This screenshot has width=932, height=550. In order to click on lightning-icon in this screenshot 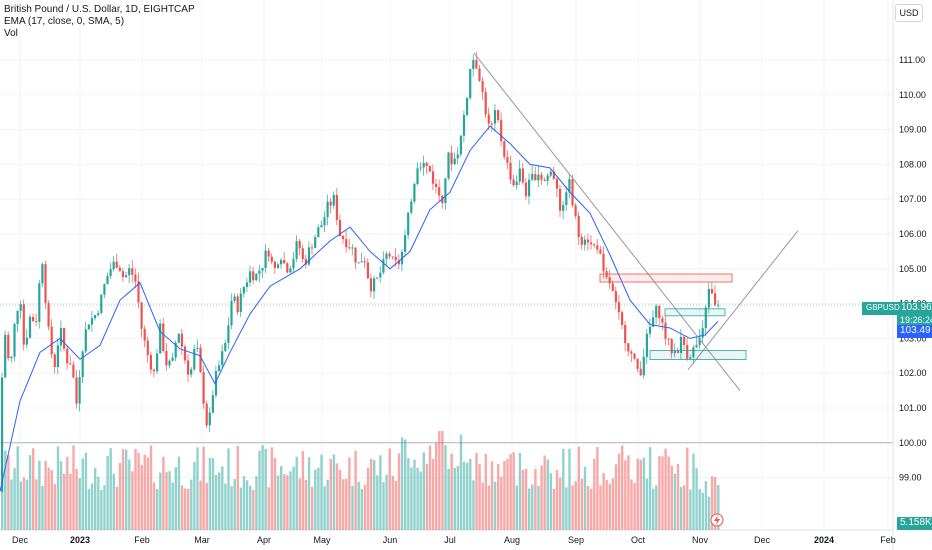, I will do `click(717, 520)`.